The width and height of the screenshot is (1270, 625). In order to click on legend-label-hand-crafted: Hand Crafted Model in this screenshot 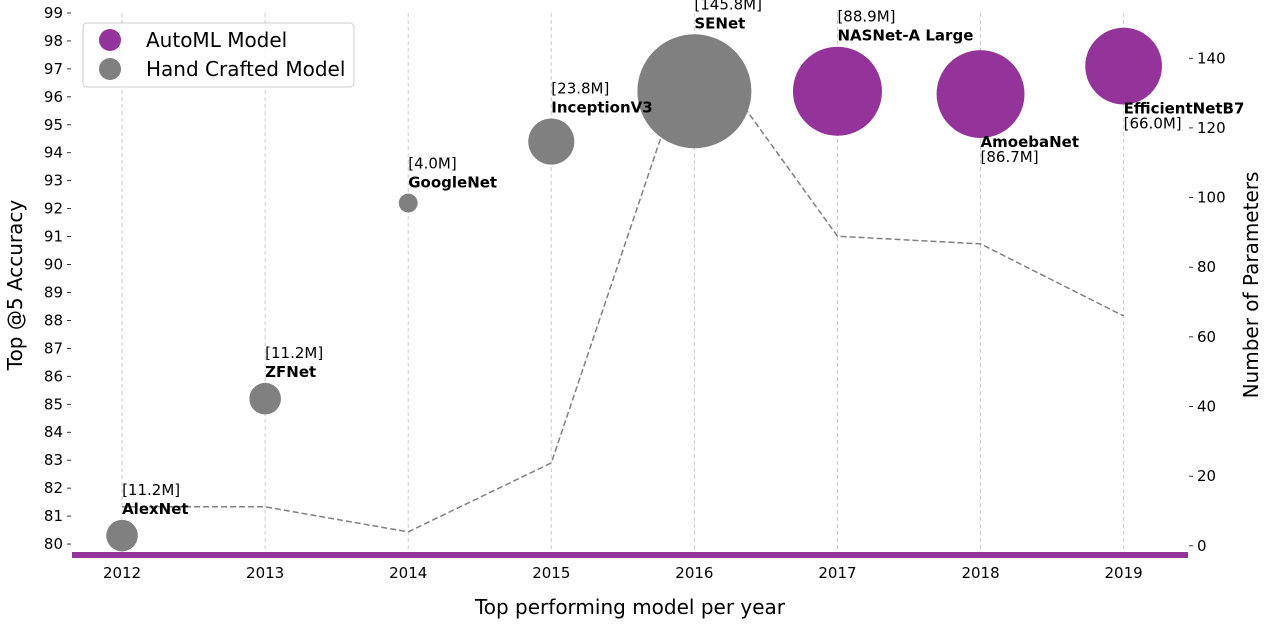, I will do `click(245, 69)`.